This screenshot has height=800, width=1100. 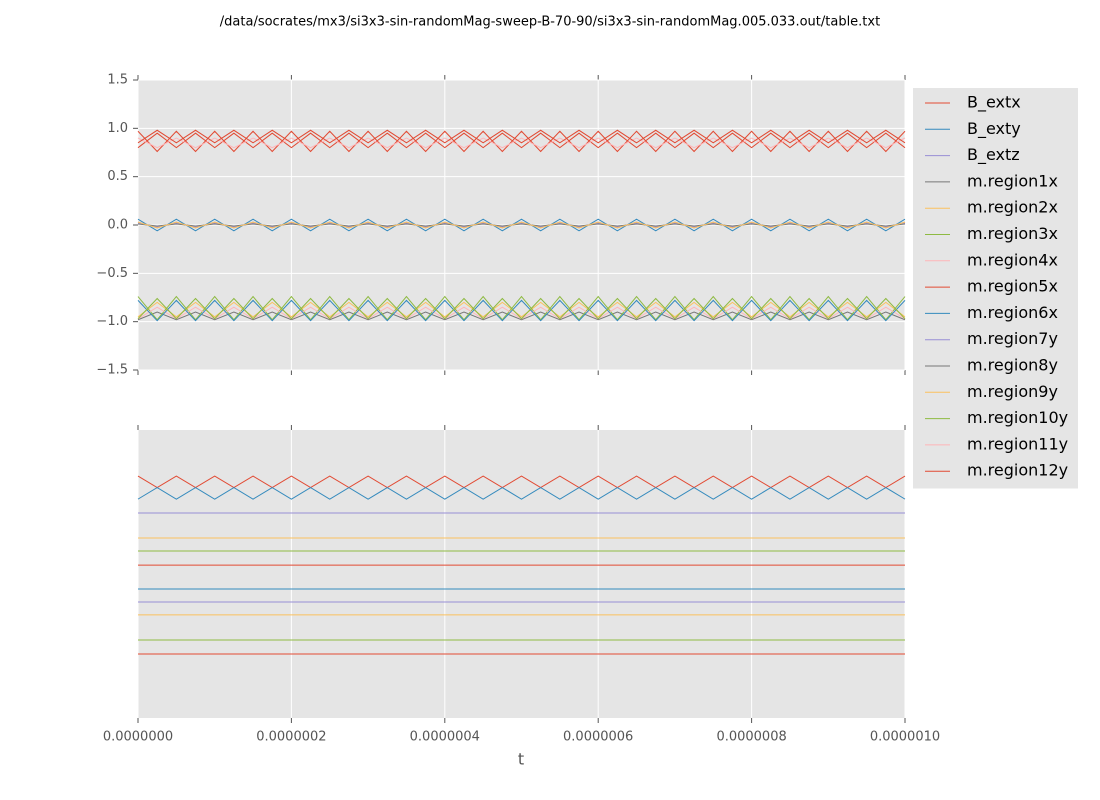 What do you see at coordinates (117, 176) in the screenshot?
I see `y-tick-label: 0.5` at bounding box center [117, 176].